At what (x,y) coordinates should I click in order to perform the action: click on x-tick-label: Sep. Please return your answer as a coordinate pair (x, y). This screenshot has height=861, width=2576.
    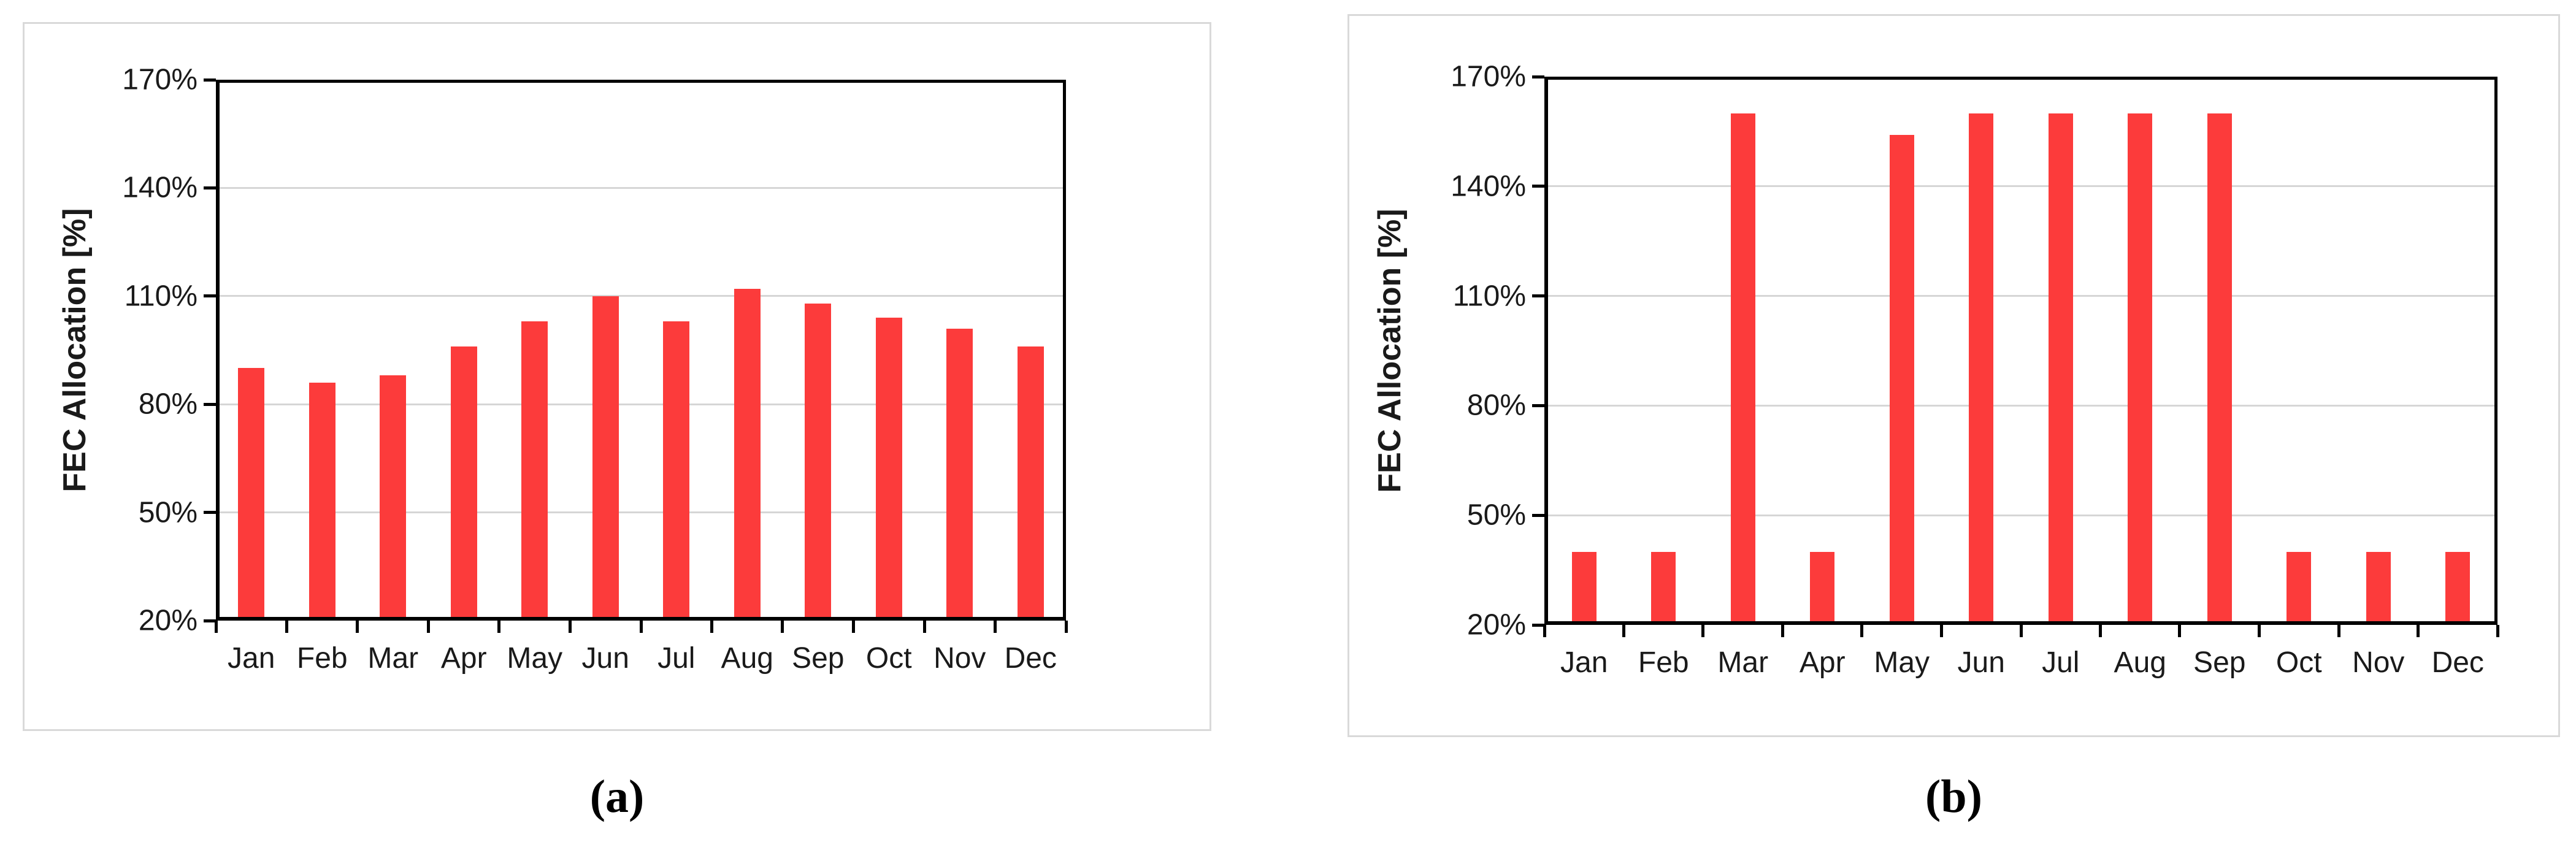
    Looking at the image, I should click on (2219, 663).